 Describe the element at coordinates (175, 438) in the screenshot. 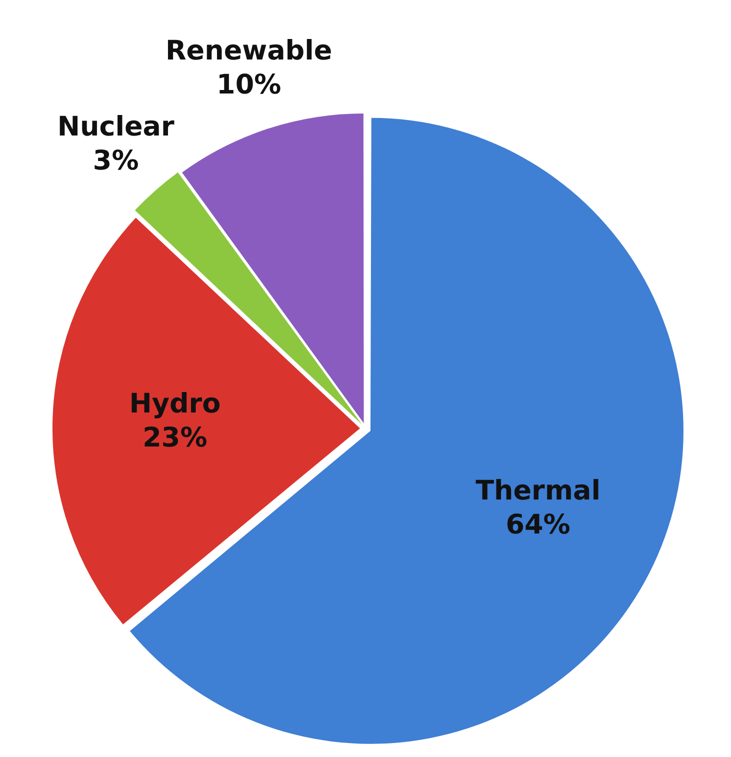

I see `data-label: 23%` at that location.